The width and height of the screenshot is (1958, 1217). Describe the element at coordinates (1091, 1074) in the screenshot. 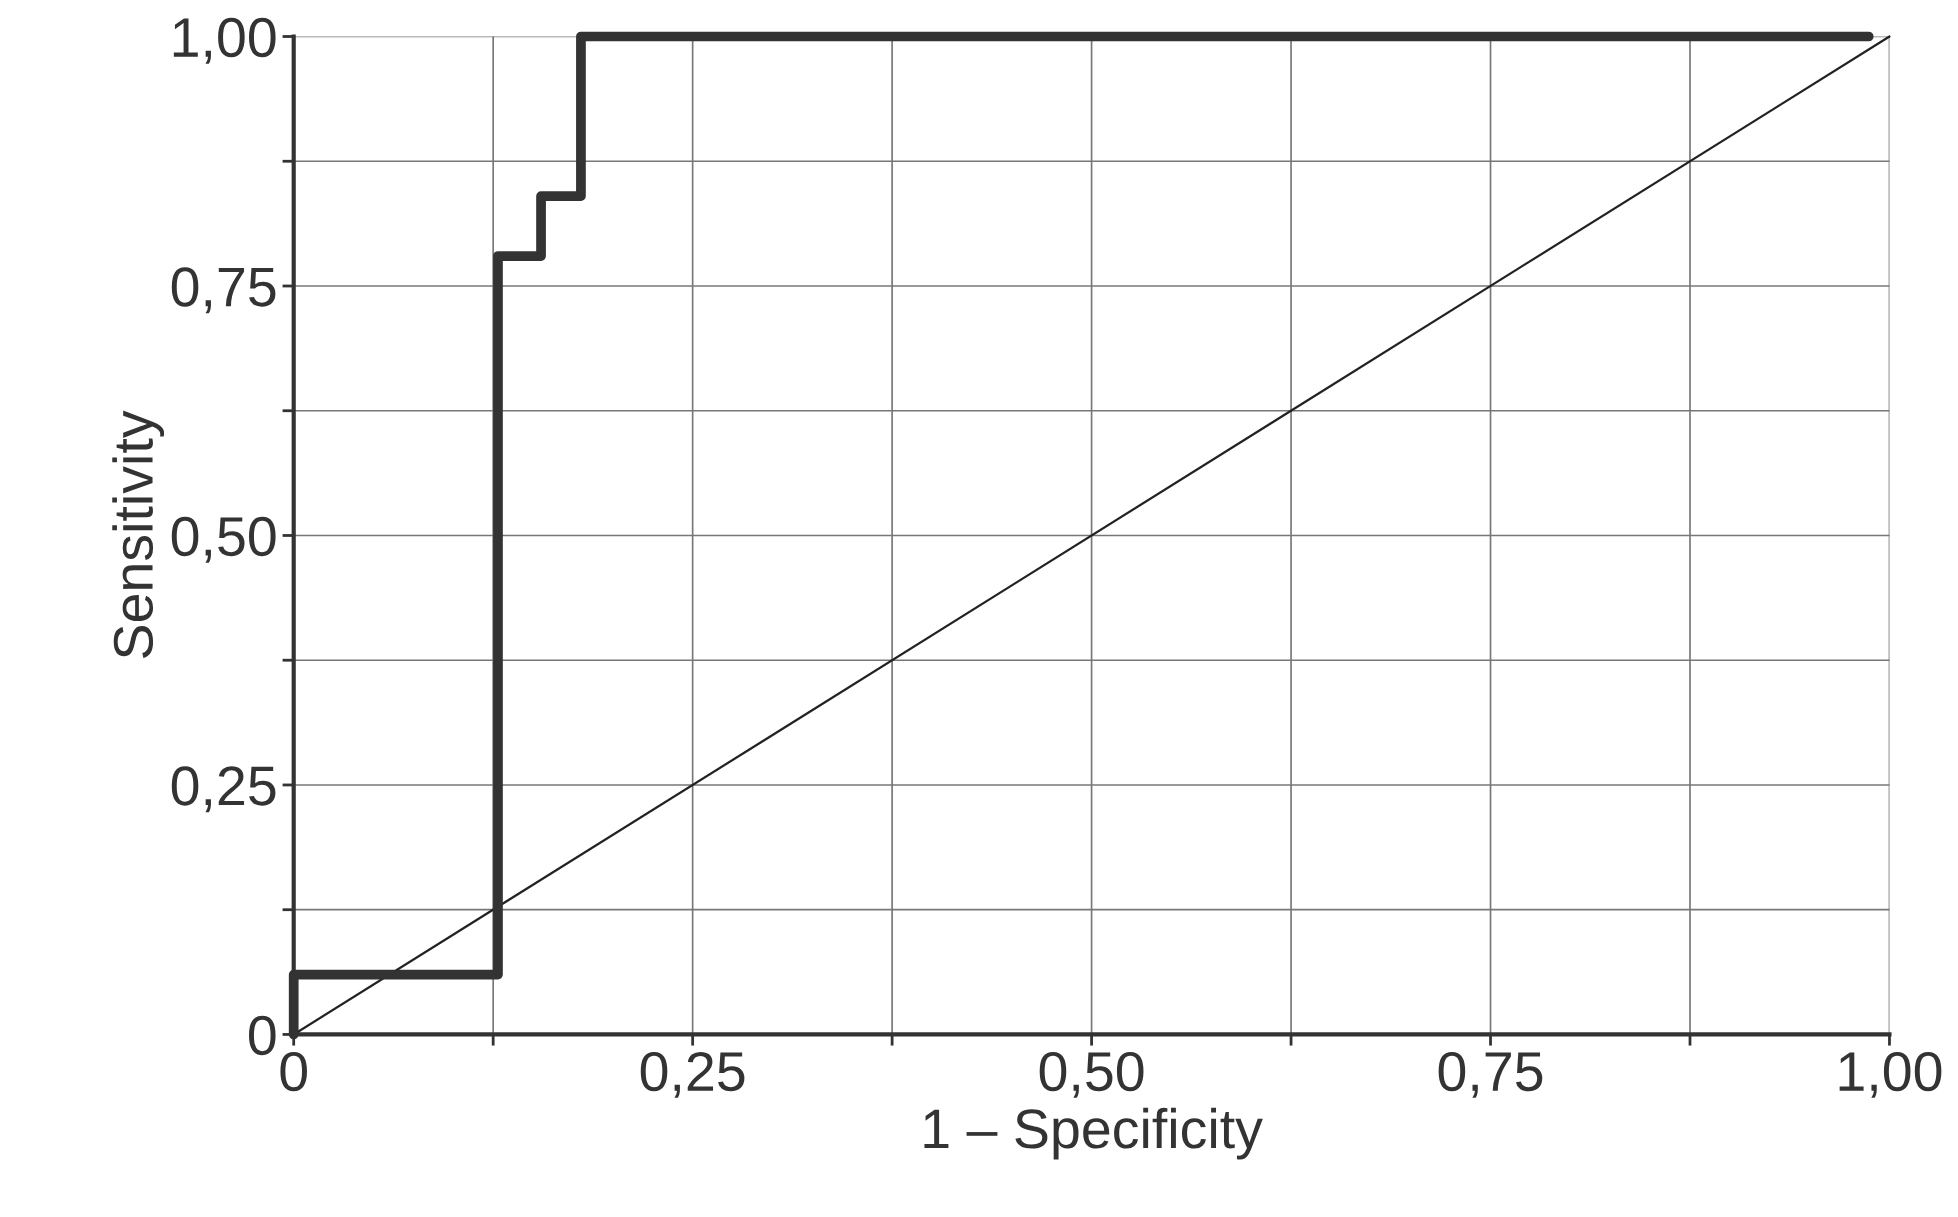

I see `x-tick-label: 0,50` at that location.